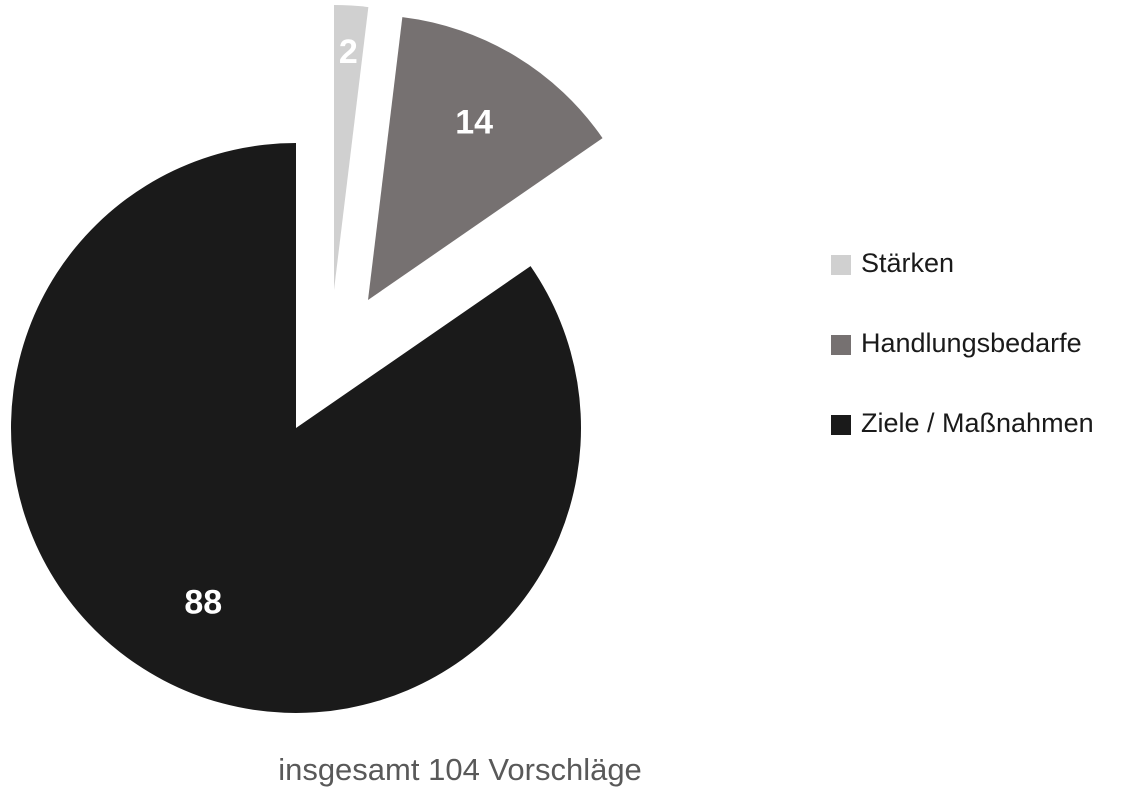  What do you see at coordinates (460, 769) in the screenshot?
I see `caption: insgesamt 104 Vorschläge` at bounding box center [460, 769].